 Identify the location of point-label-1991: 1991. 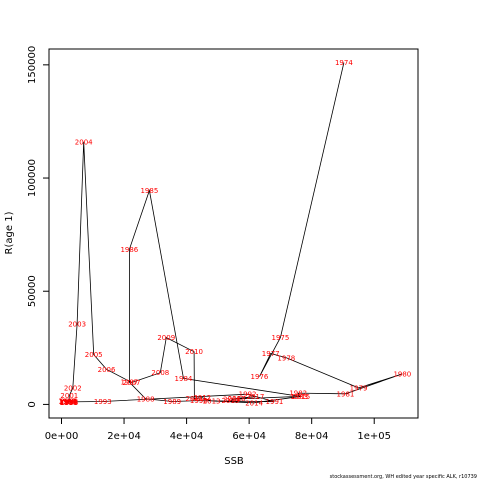
(275, 402).